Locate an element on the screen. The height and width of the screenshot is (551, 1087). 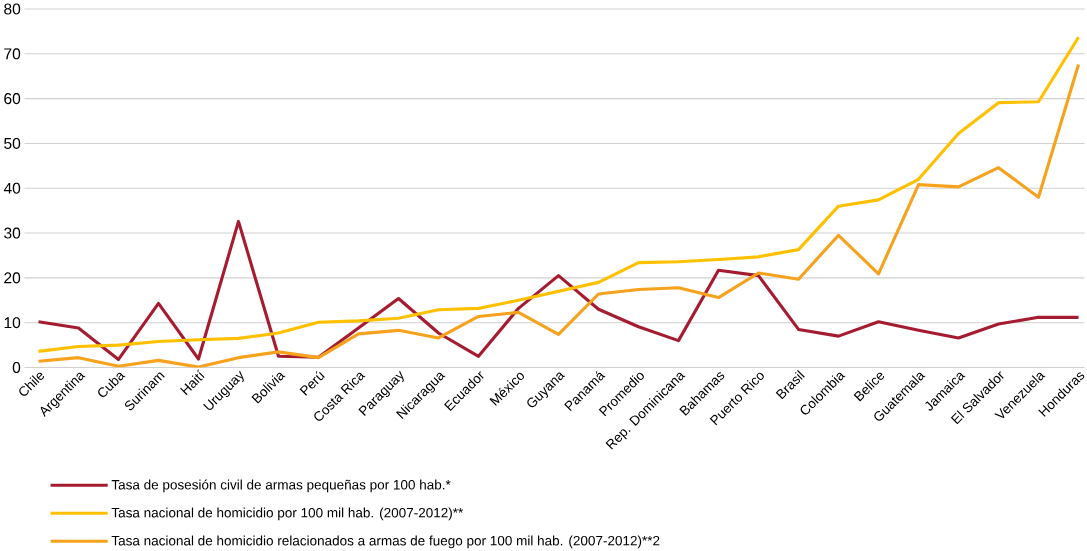
y-tick-label: 40 is located at coordinates (12, 188).